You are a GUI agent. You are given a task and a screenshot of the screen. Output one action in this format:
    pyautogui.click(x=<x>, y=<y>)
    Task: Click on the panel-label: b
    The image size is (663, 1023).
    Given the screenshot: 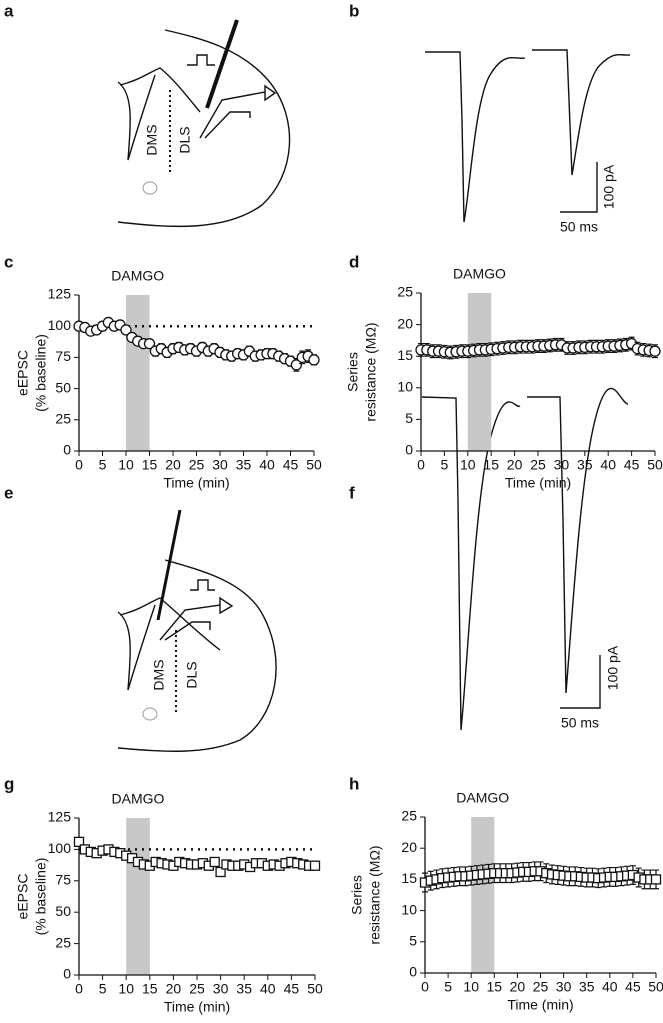 What is the action you would take?
    pyautogui.click(x=354, y=10)
    